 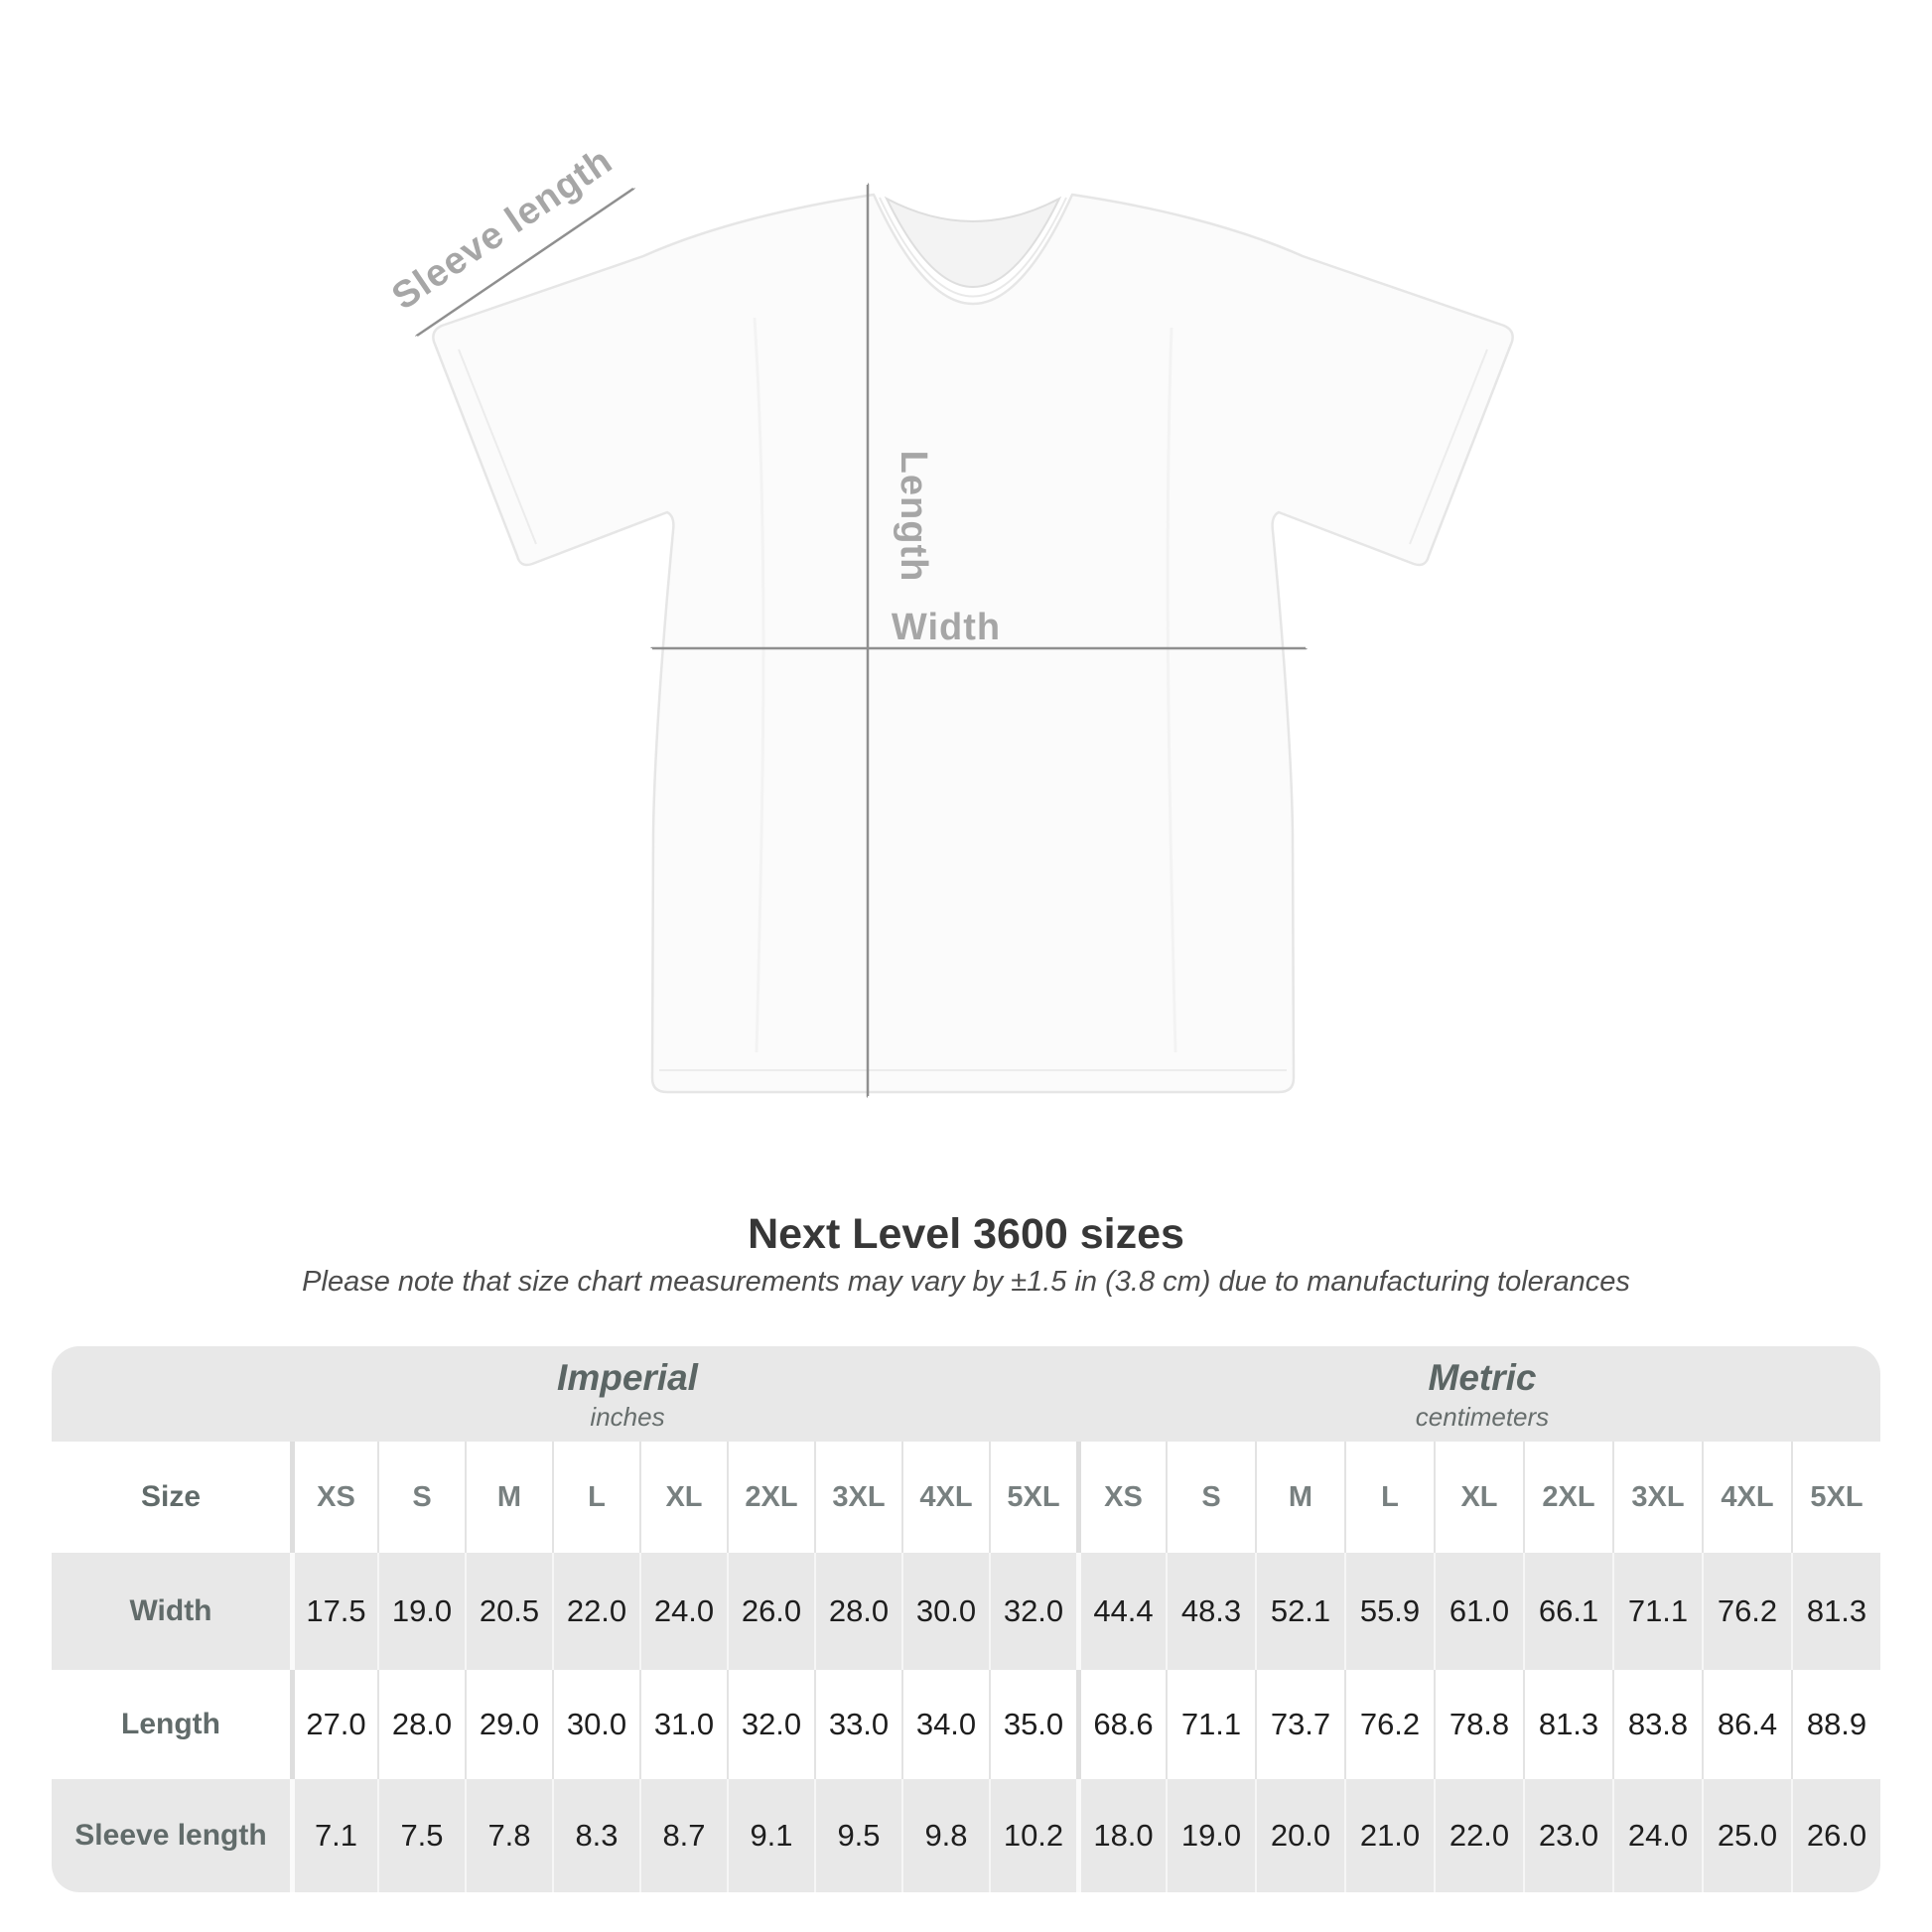 What do you see at coordinates (171, 1496) in the screenshot?
I see `size-row-label: Size` at bounding box center [171, 1496].